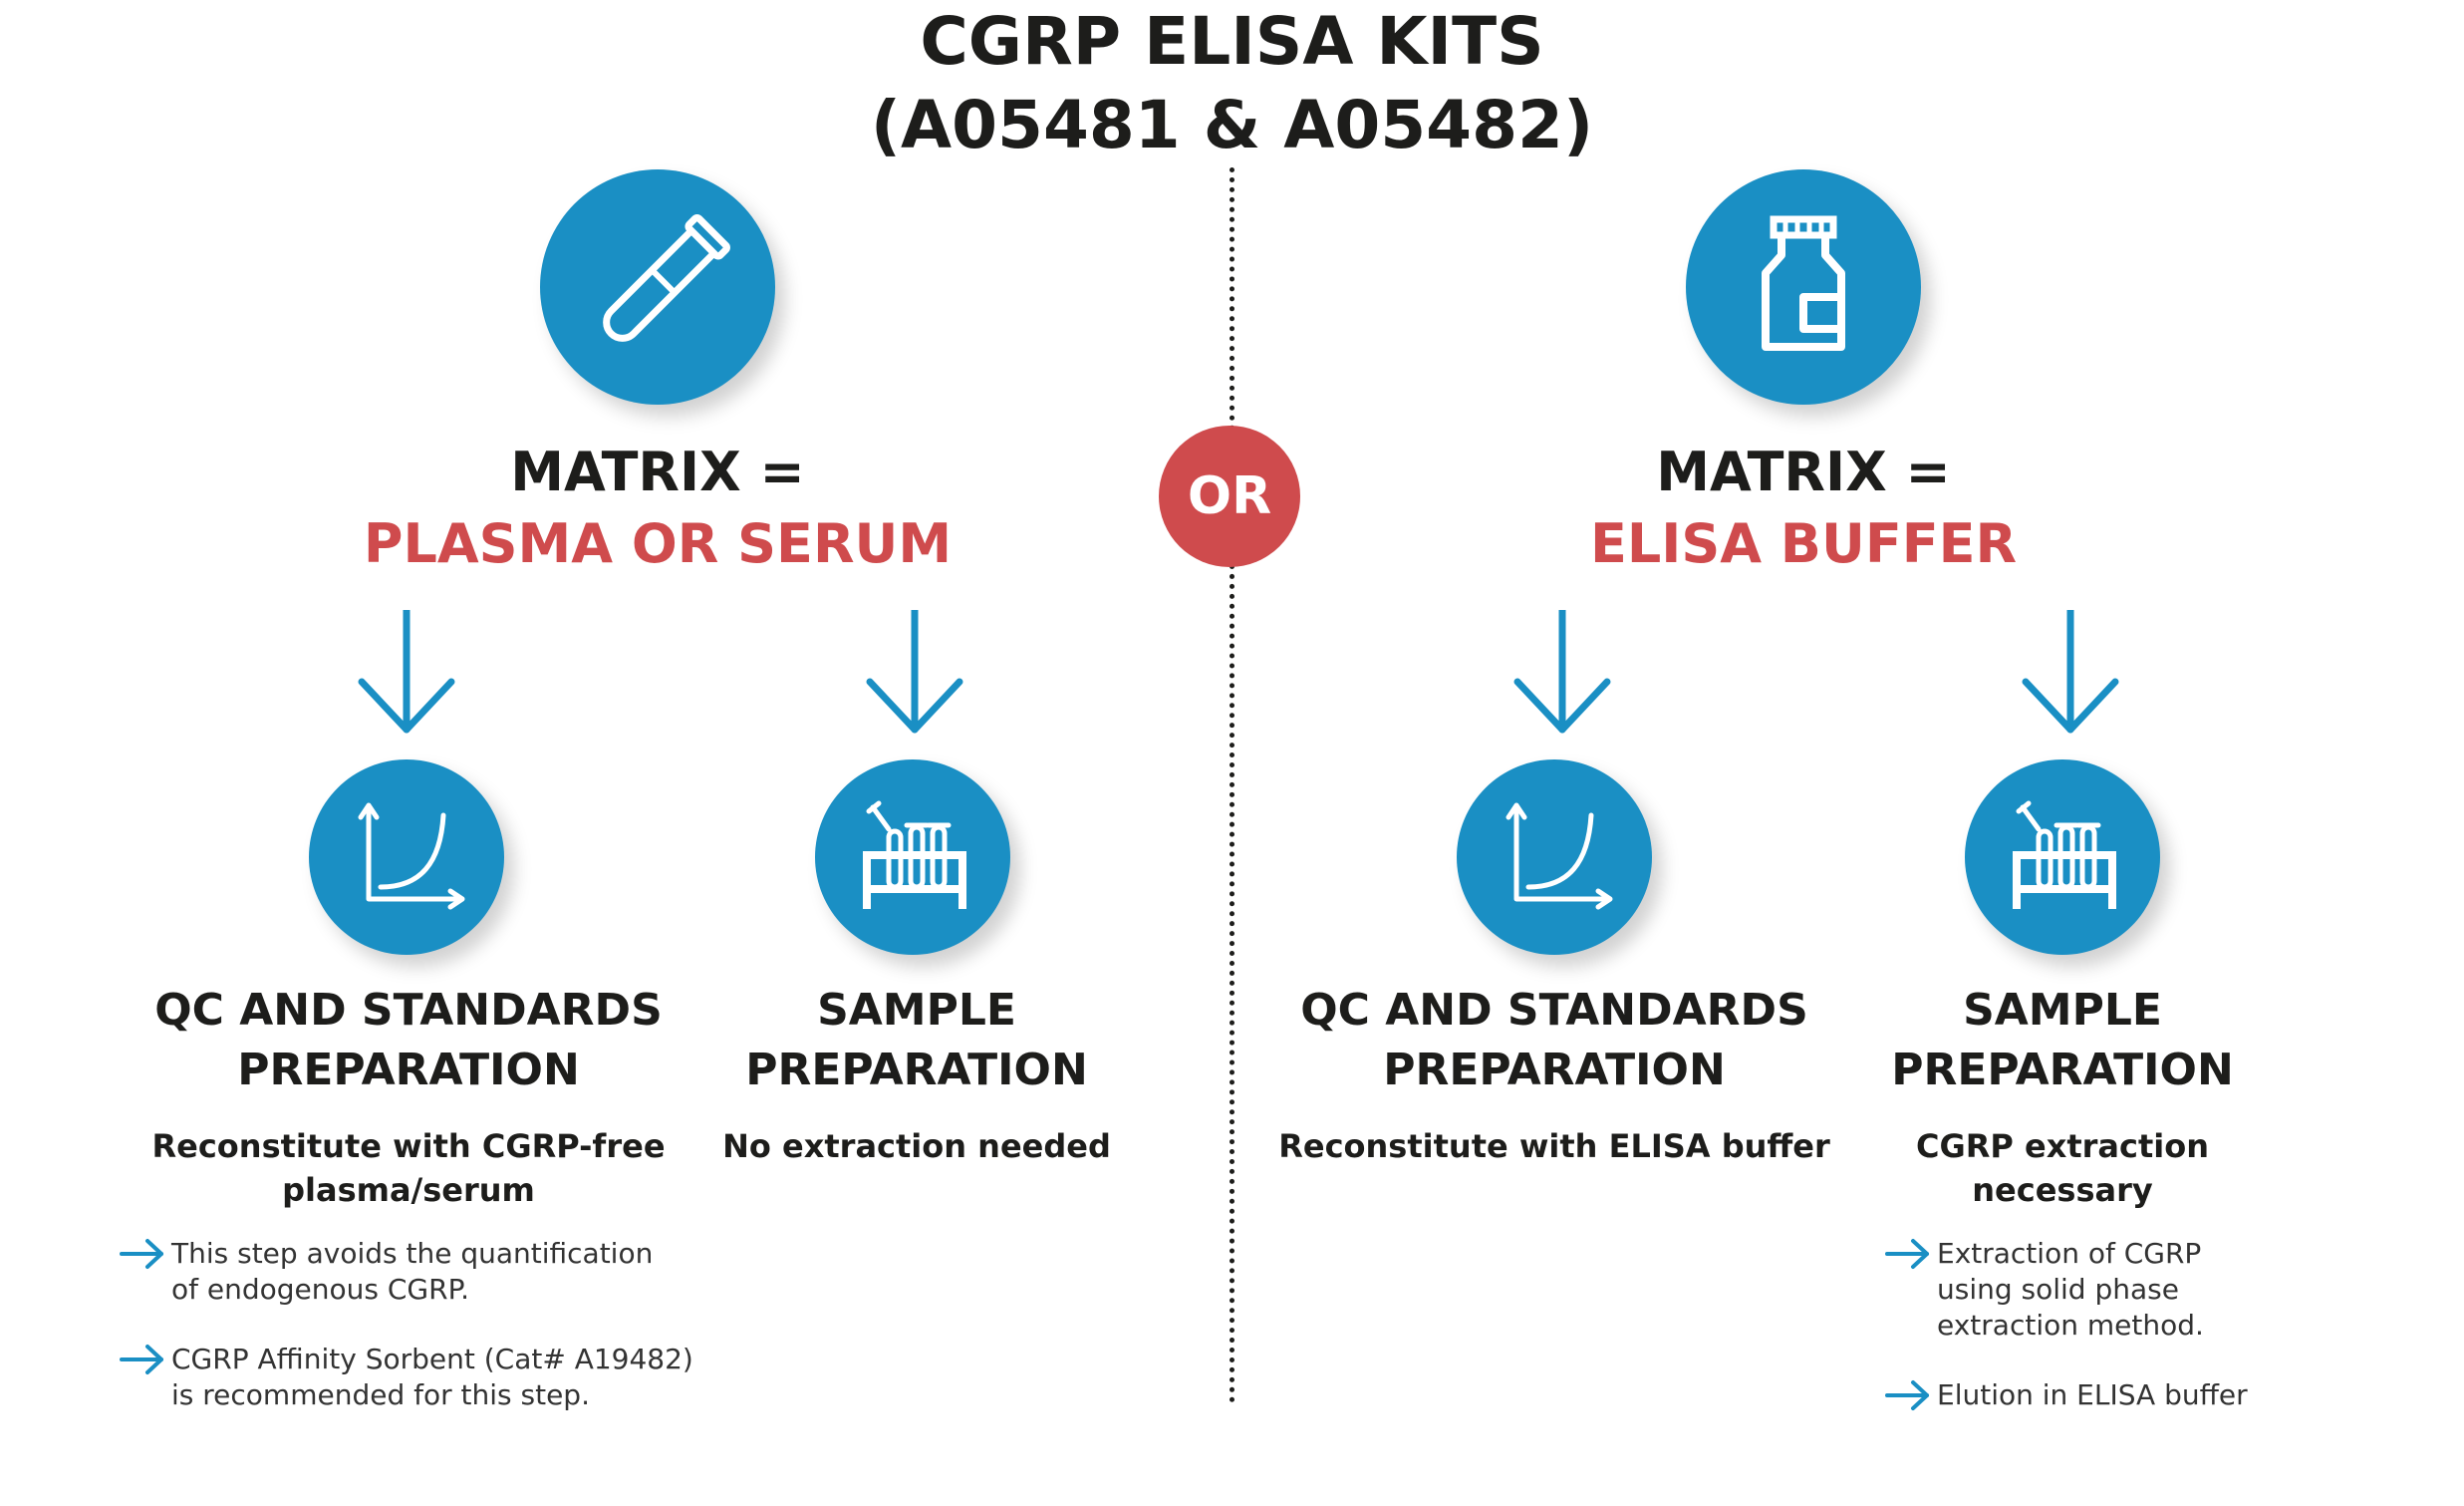  Describe the element at coordinates (320, 1289) in the screenshot. I see `note-line: of endogenous CGRP.` at that location.